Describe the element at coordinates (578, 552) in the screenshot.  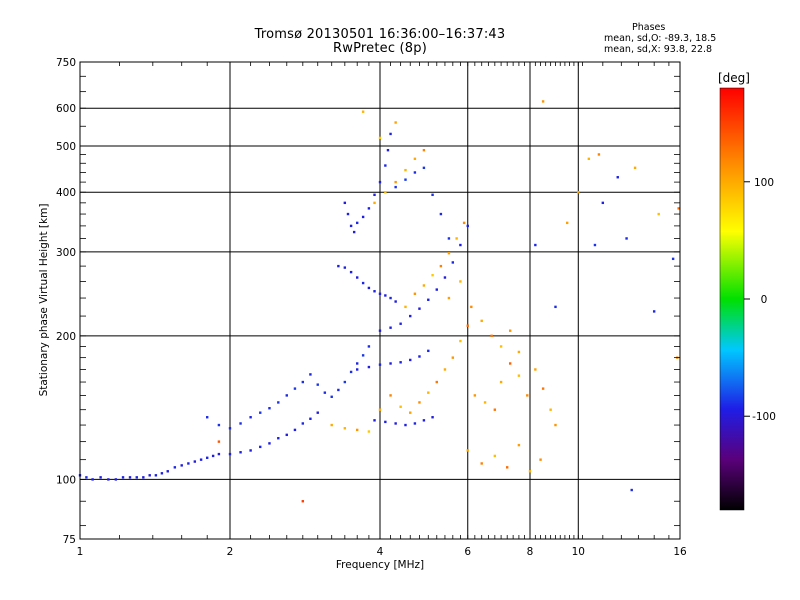
I see `x-tick-label: 10` at that location.